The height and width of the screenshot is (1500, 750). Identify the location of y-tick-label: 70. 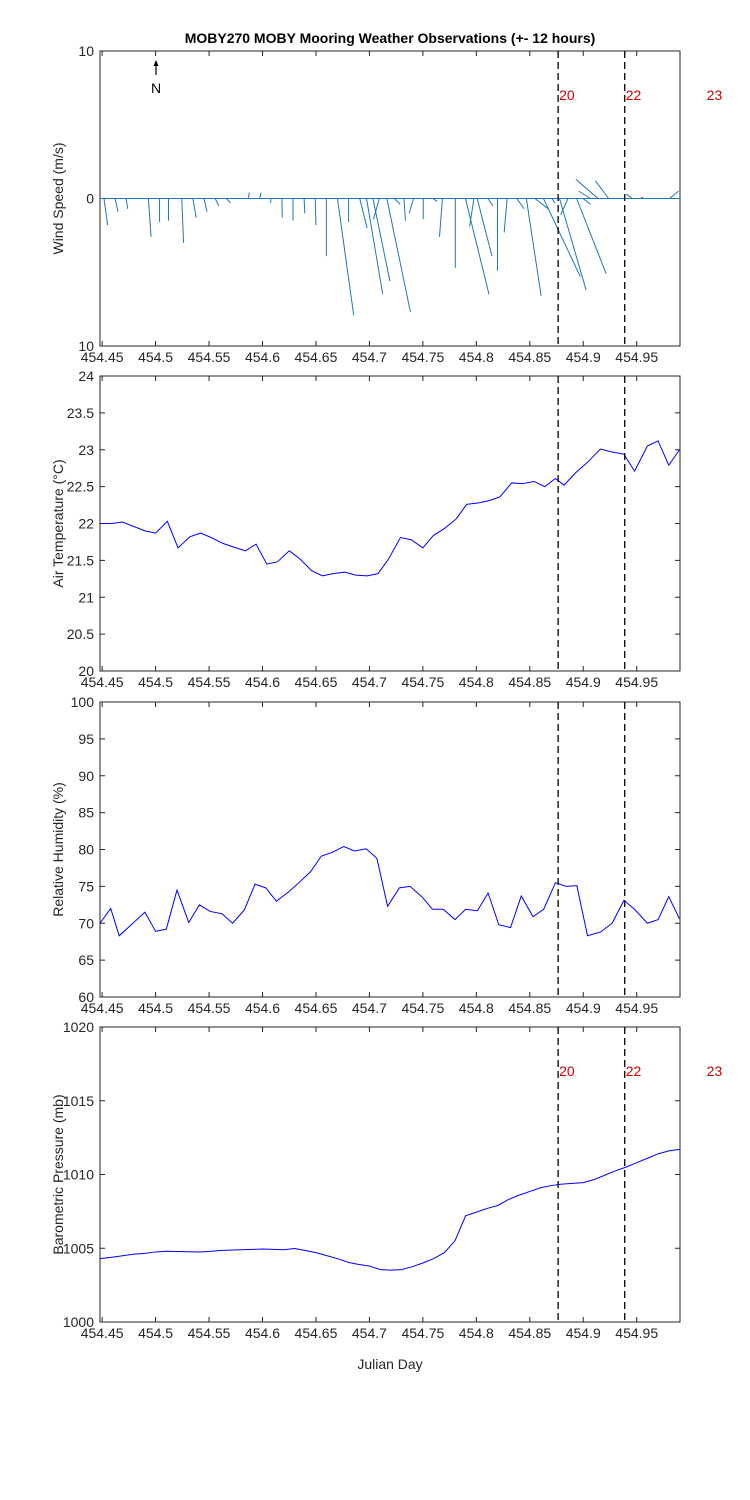
(86, 923).